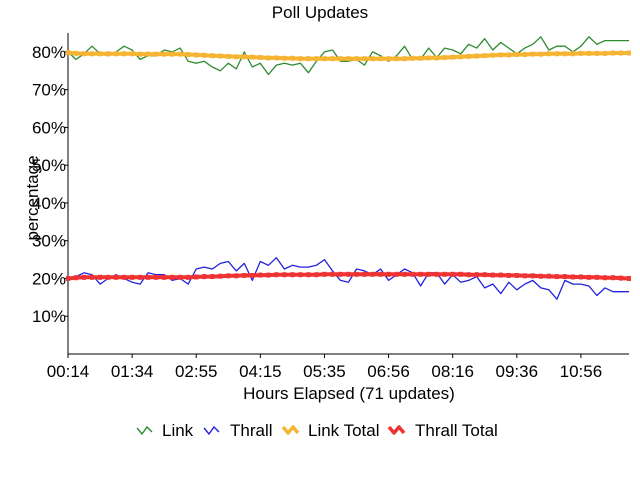 This screenshot has width=640, height=480. I want to click on x-tick-label: 08:16, so click(452, 371).